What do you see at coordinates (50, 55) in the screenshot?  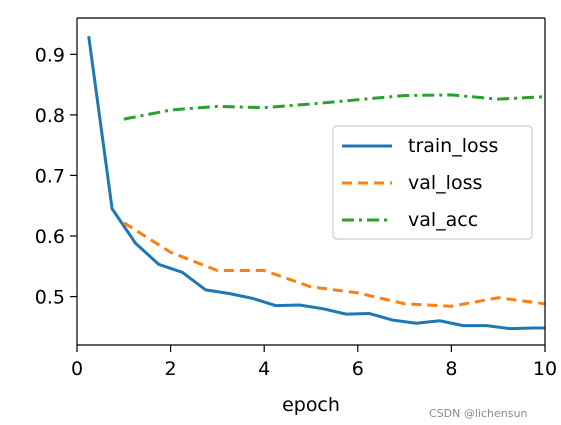 I see `y-tick-label: 0.9` at bounding box center [50, 55].